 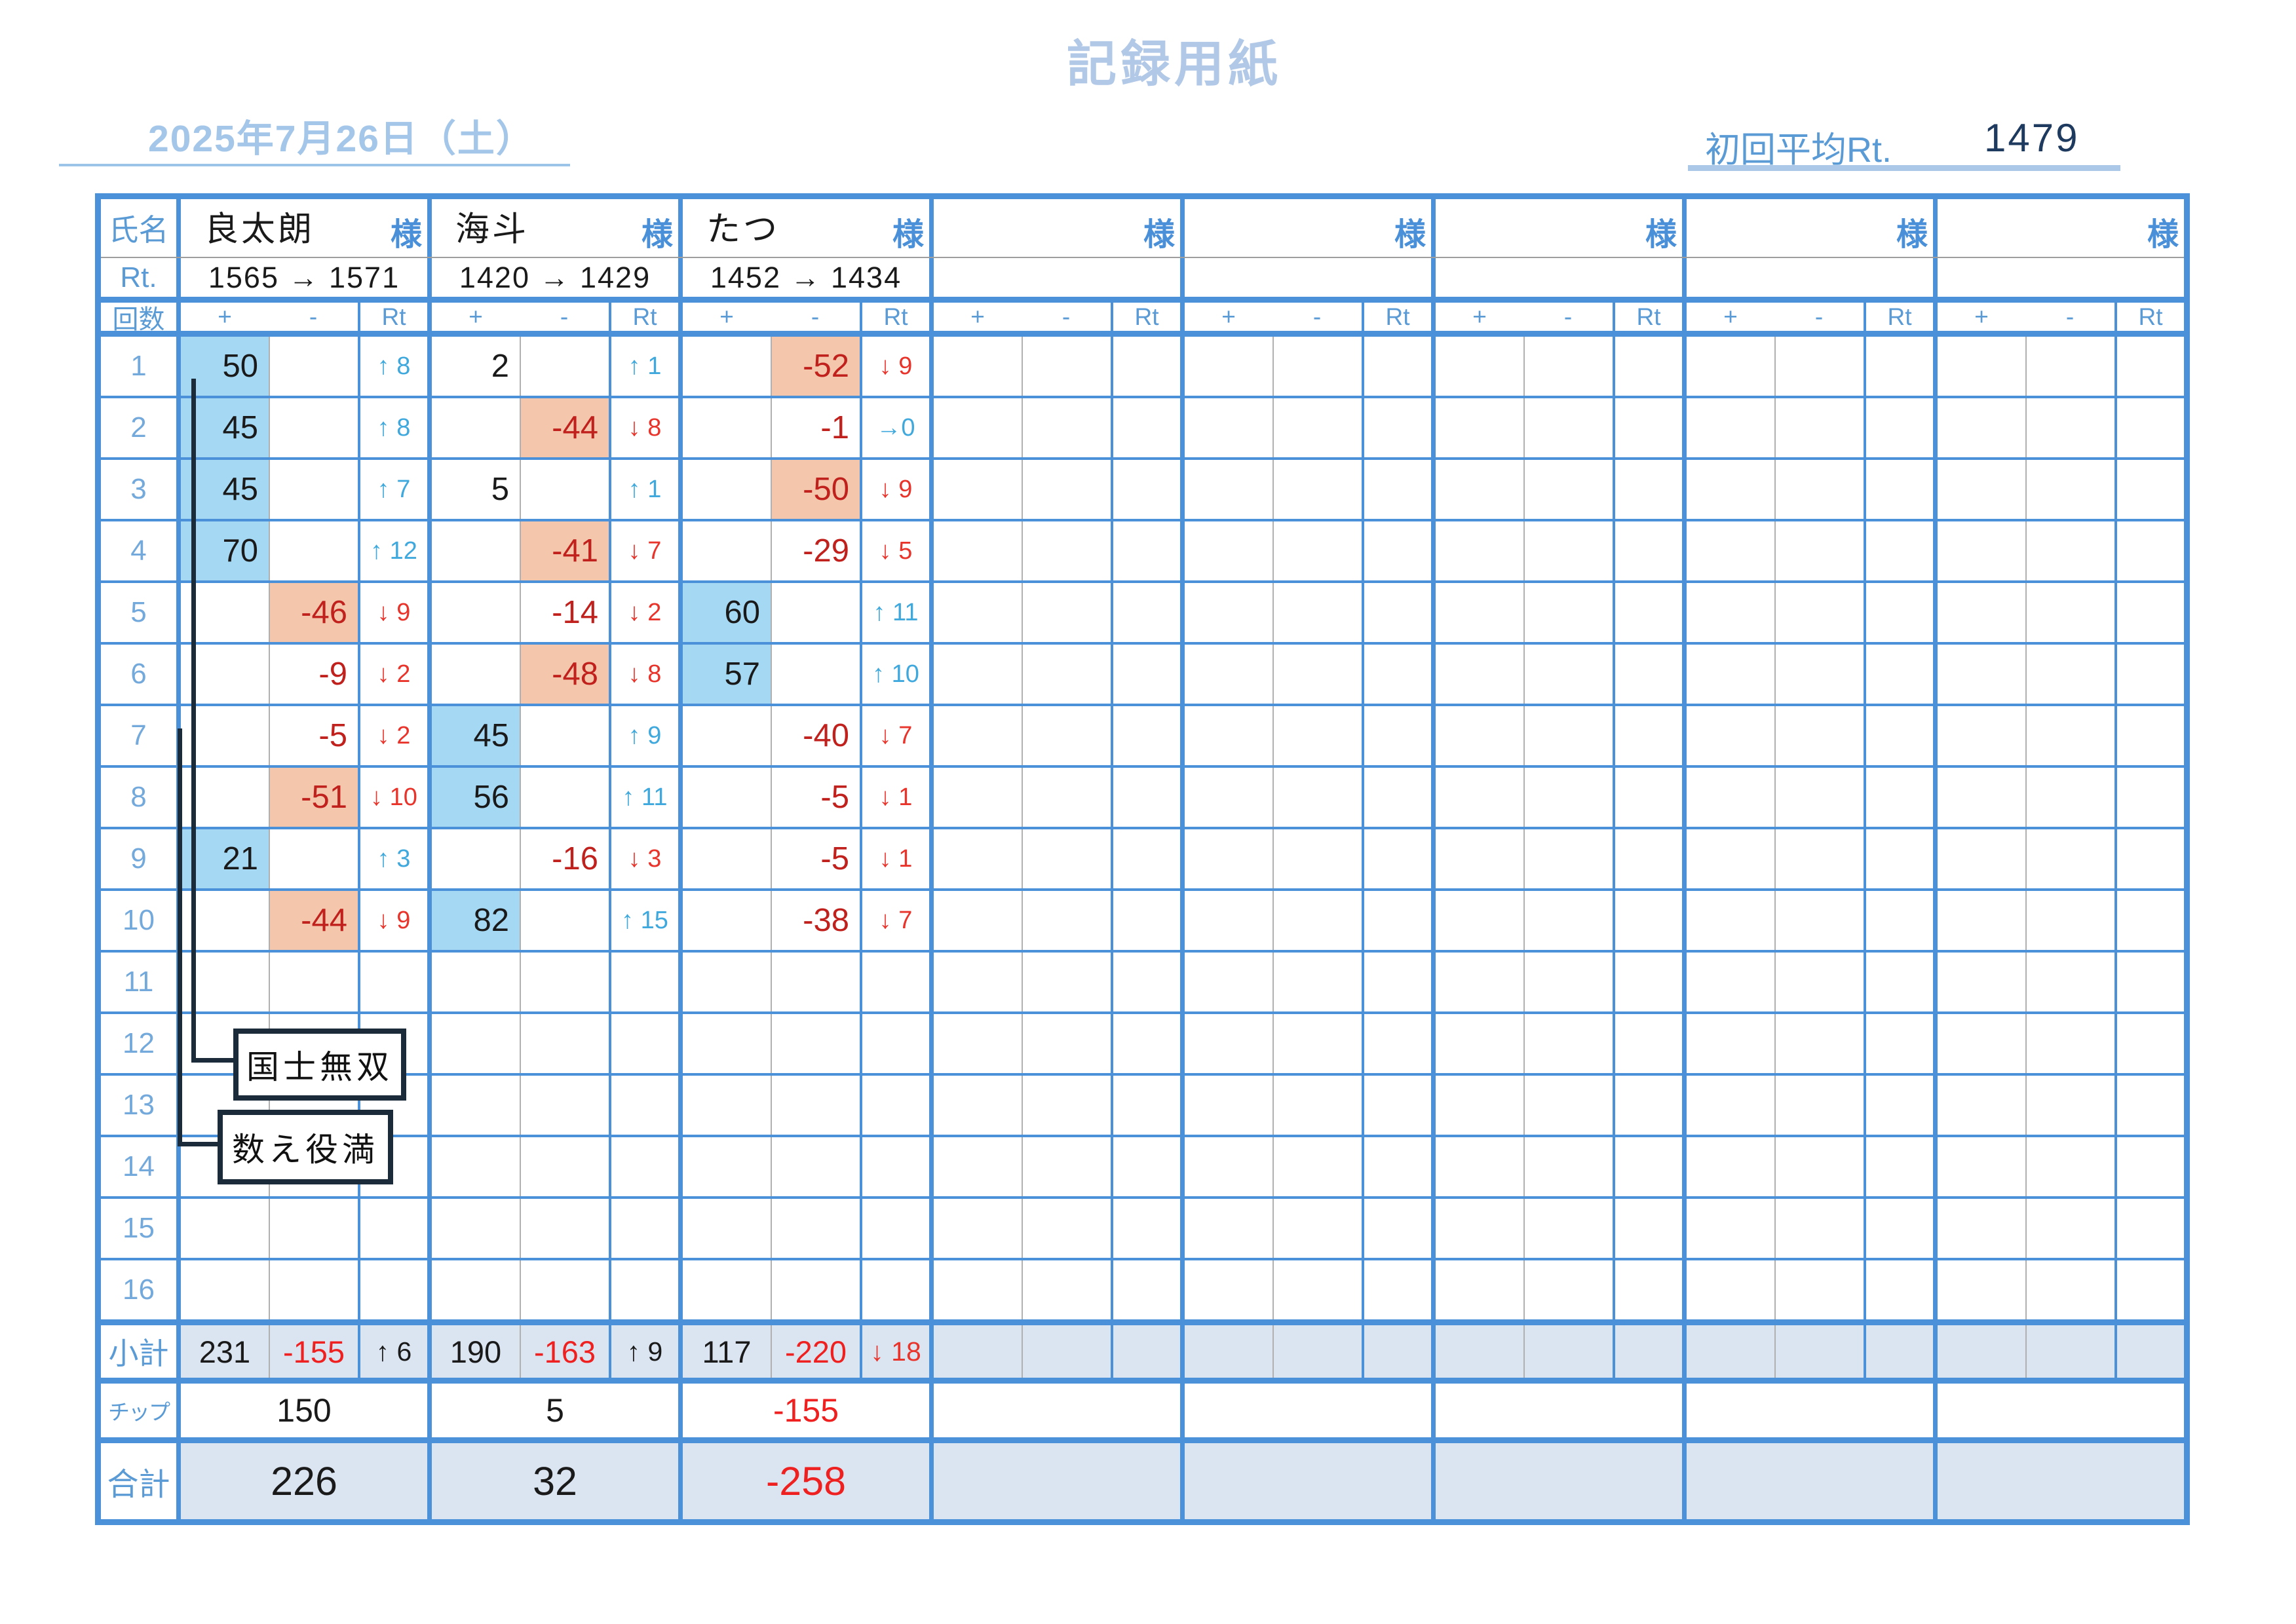 What do you see at coordinates (815, 427) in the screenshot?
I see `minus-cell: -1` at bounding box center [815, 427].